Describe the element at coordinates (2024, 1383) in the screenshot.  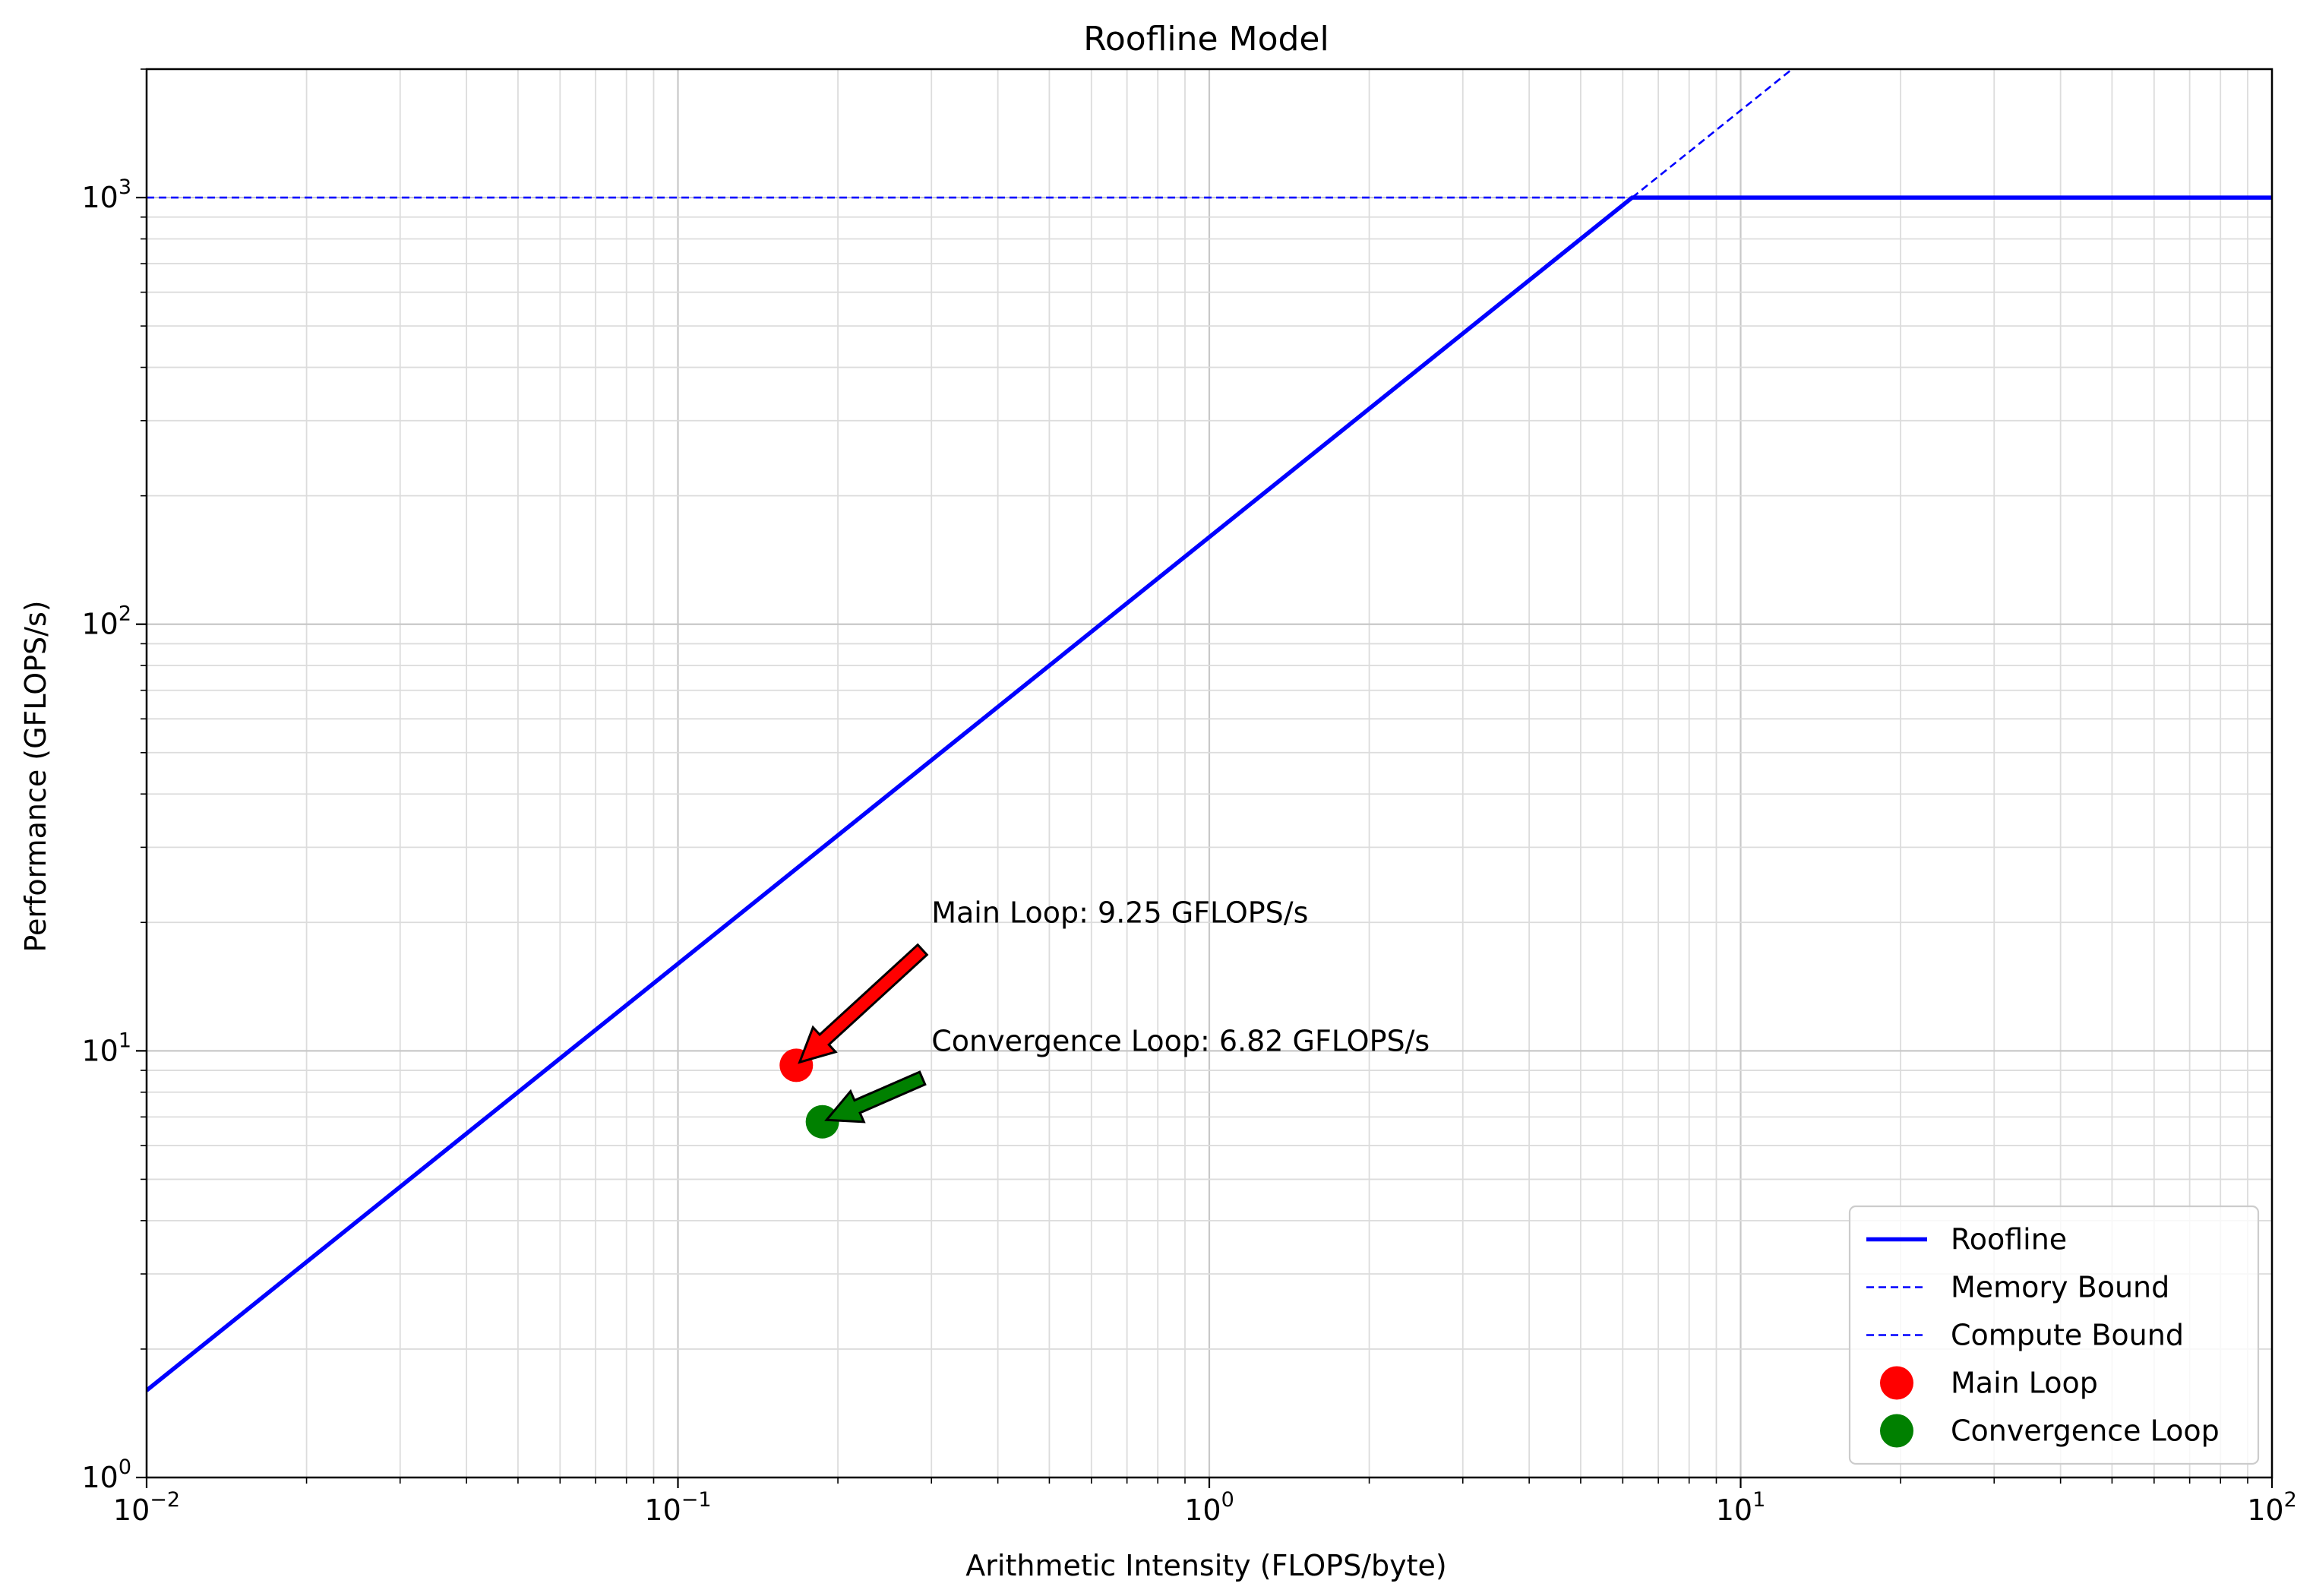
I see `legend-label-main-loop: Main Loop` at that location.